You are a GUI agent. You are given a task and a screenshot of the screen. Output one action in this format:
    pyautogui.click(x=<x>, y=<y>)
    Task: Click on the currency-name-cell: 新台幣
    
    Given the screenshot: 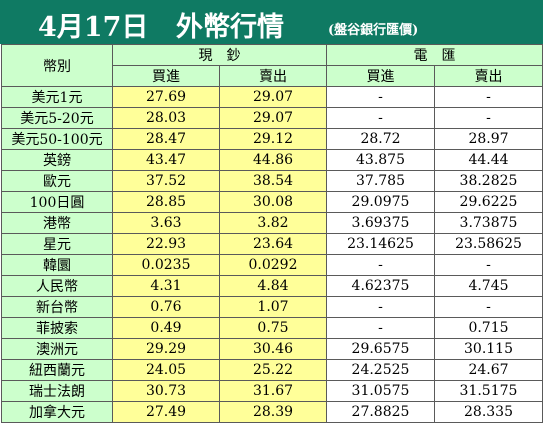 What is the action you would take?
    pyautogui.click(x=57, y=307)
    